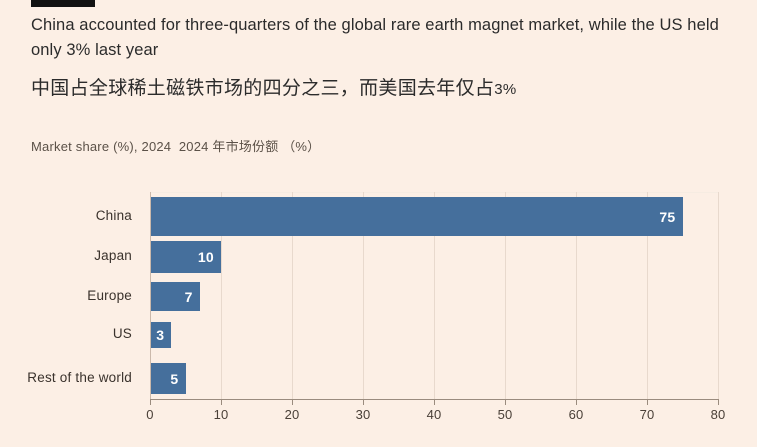 This screenshot has width=757, height=447. What do you see at coordinates (505, 89) in the screenshot?
I see `headline-chinese-percent: 3%` at bounding box center [505, 89].